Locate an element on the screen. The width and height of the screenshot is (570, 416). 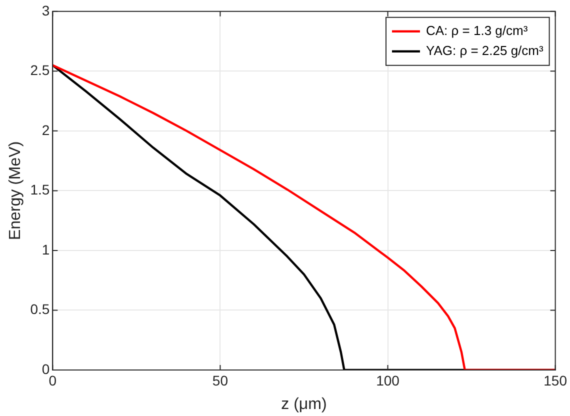
x-tick-label: 100 is located at coordinates (388, 380).